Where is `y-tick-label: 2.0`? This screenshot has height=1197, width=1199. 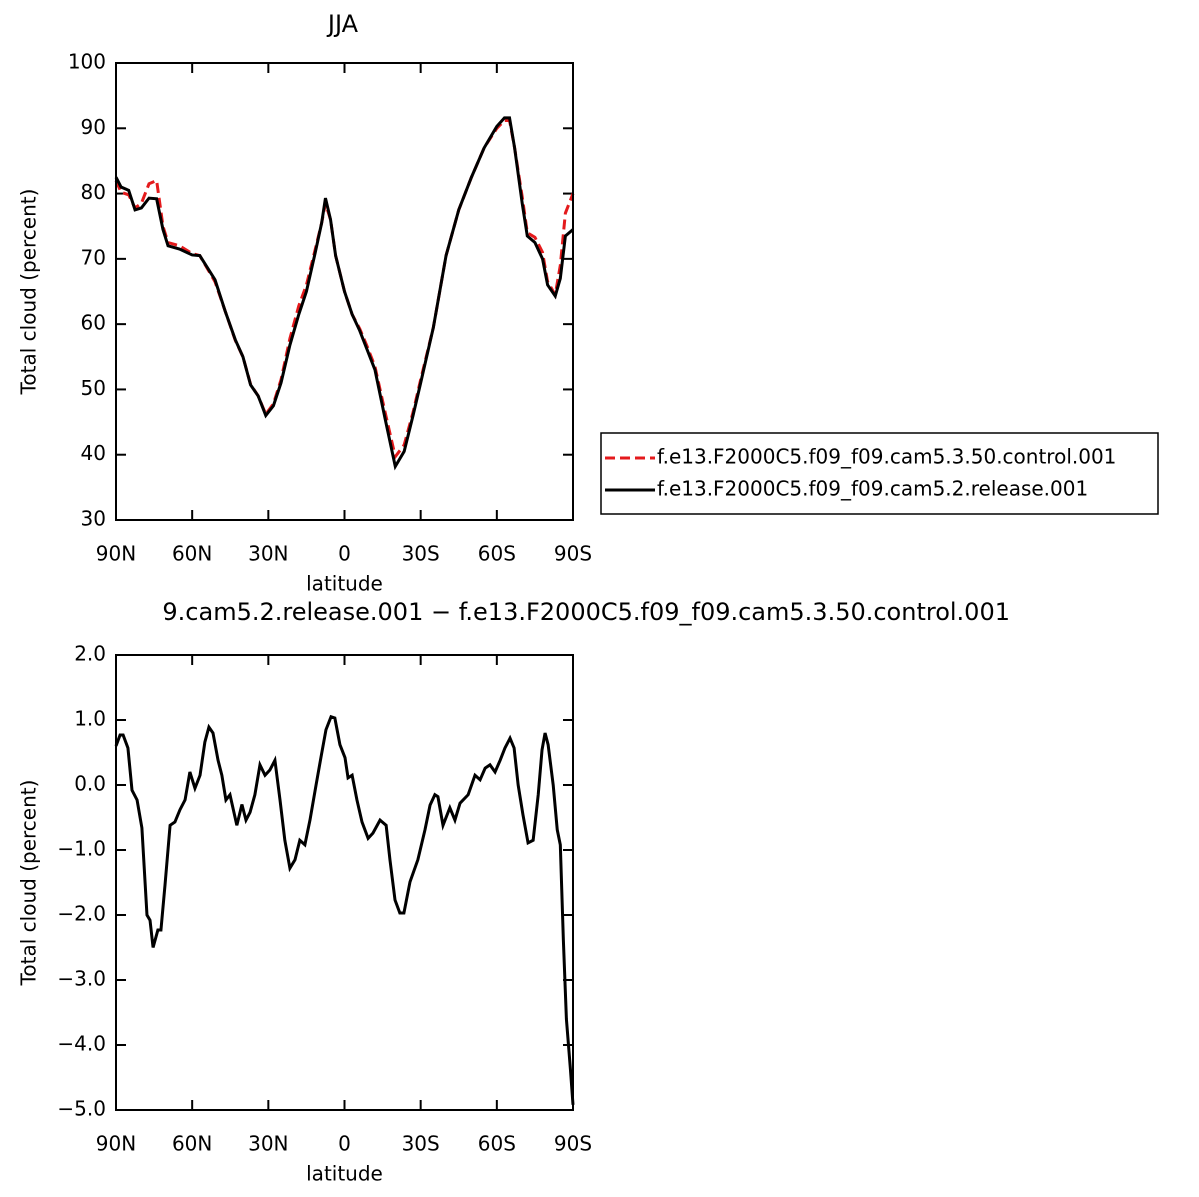 y-tick-label: 2.0 is located at coordinates (90, 654).